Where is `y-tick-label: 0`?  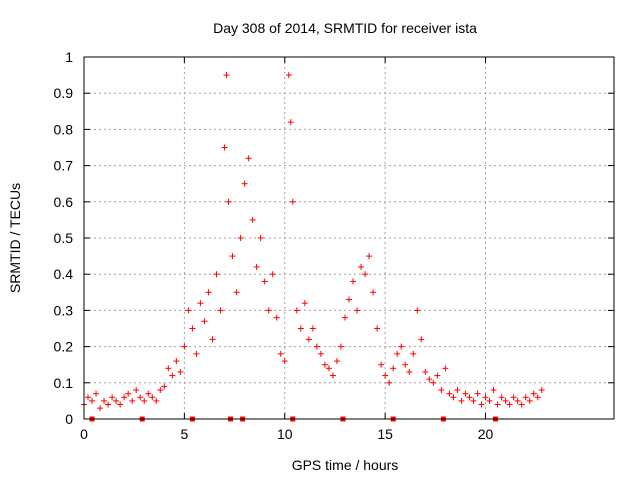 y-tick-label: 0 is located at coordinates (69, 419).